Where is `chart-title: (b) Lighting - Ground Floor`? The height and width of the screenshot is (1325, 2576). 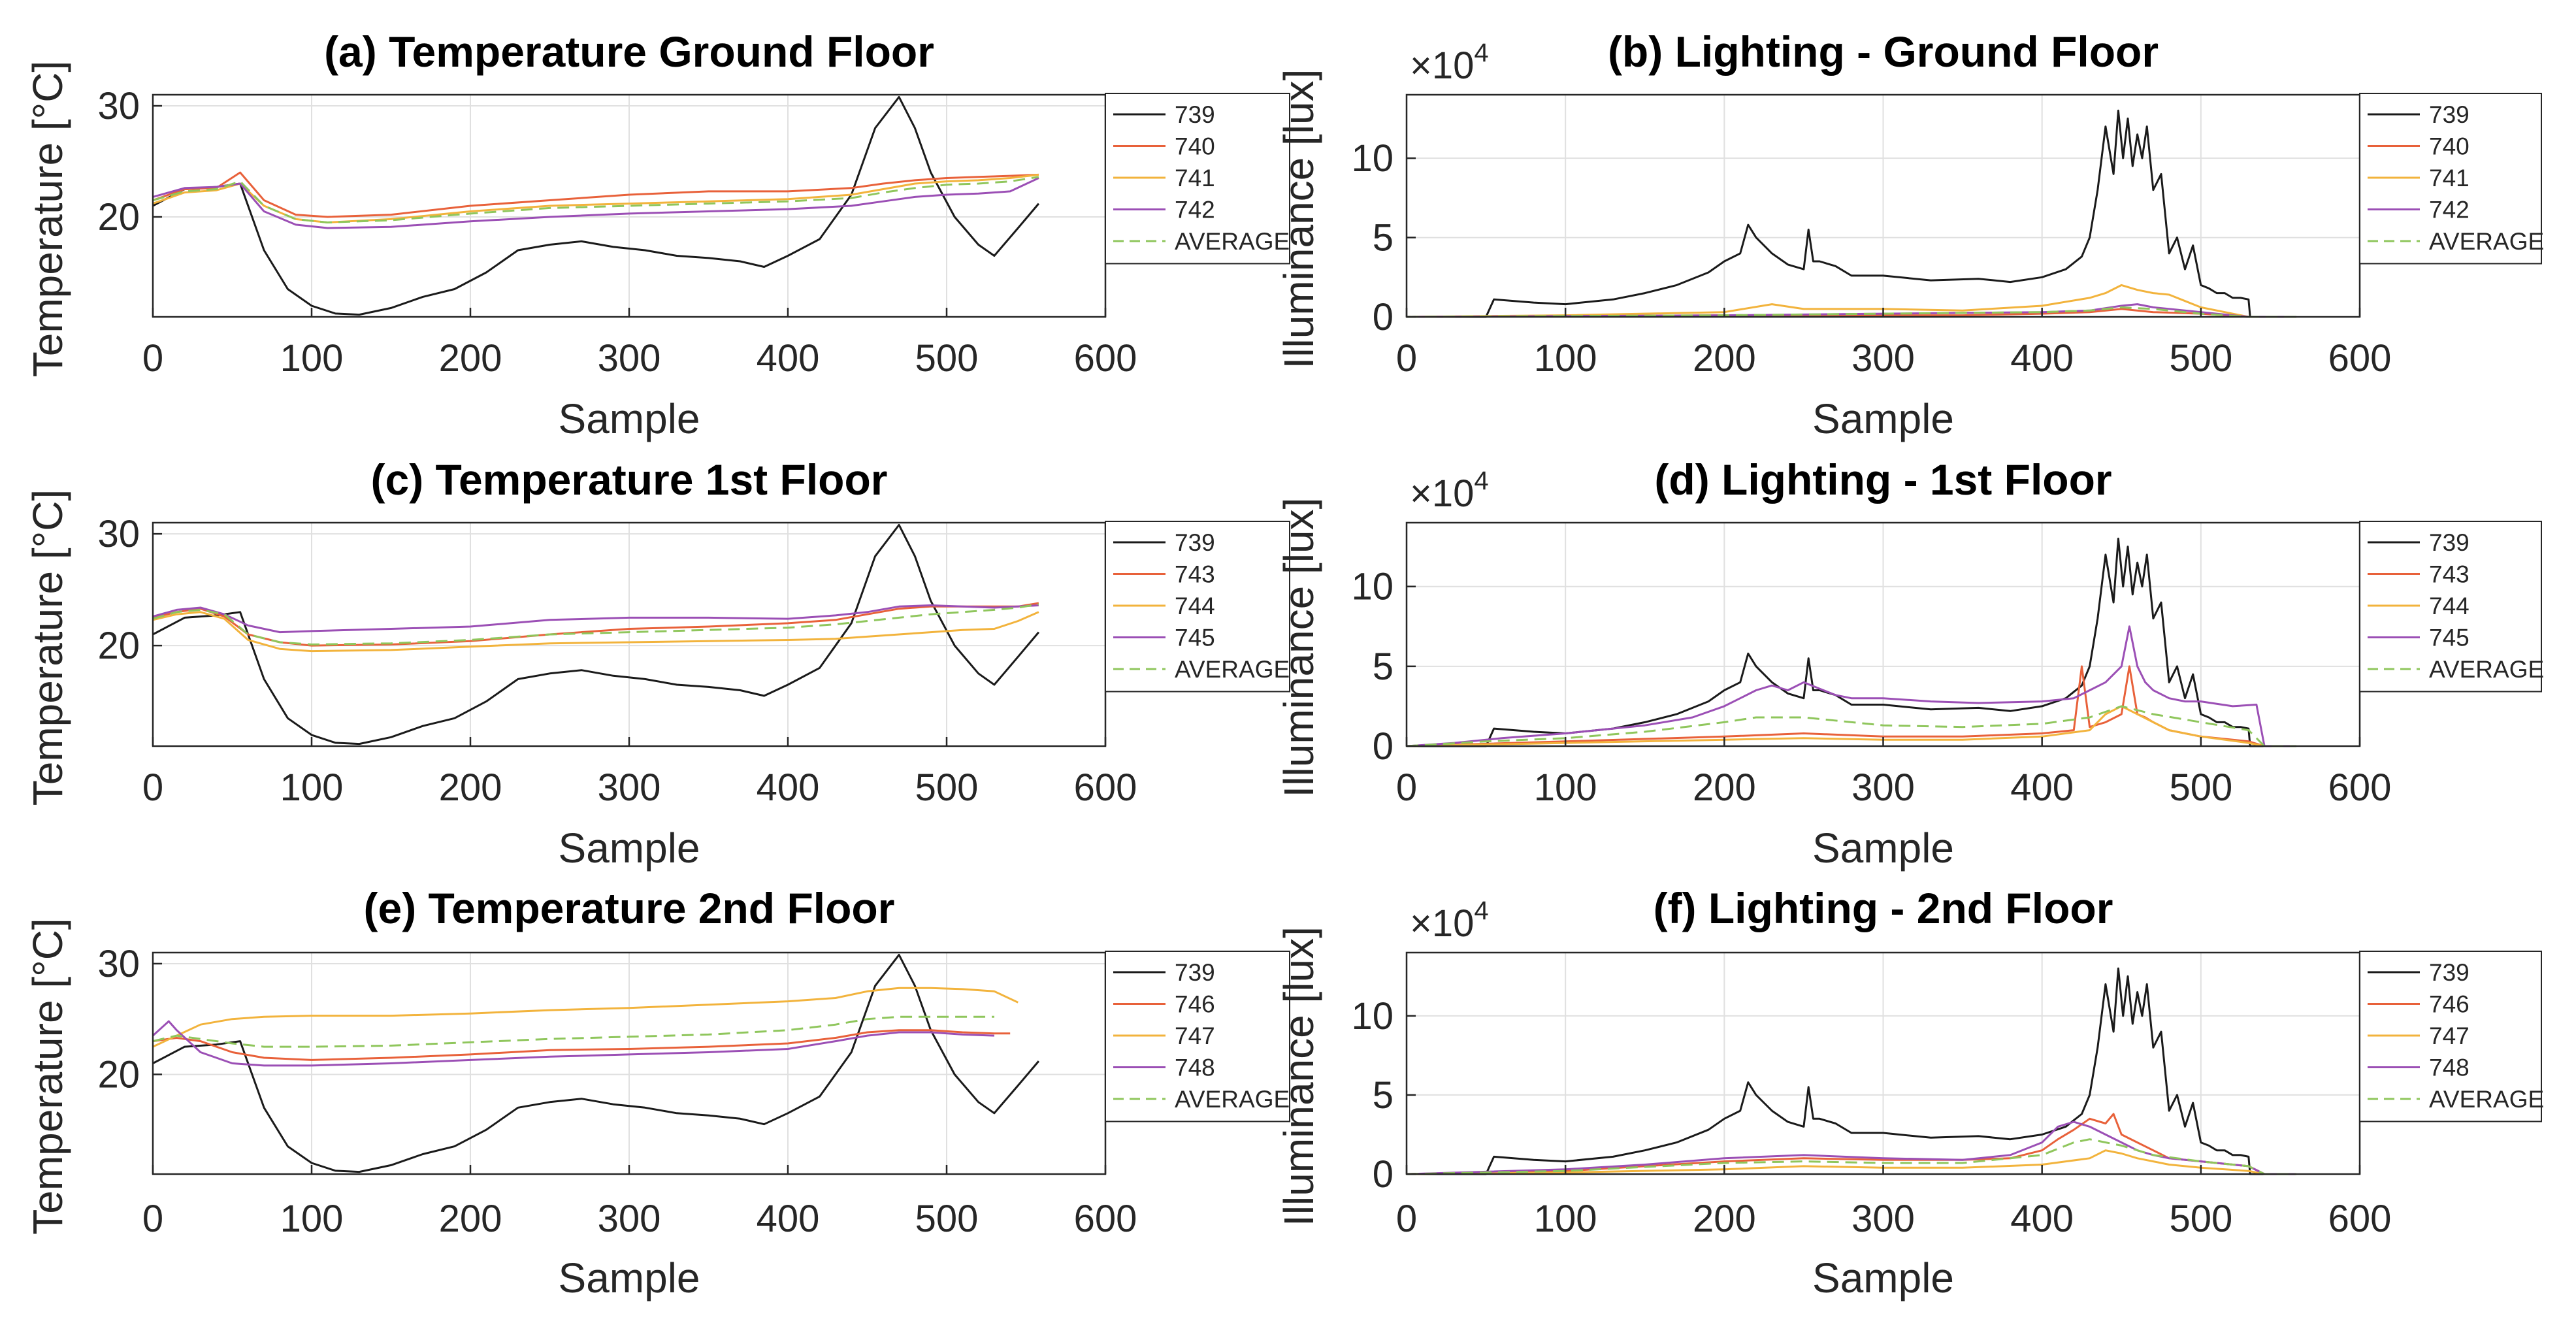 chart-title: (b) Lighting - Ground Floor is located at coordinates (1883, 51).